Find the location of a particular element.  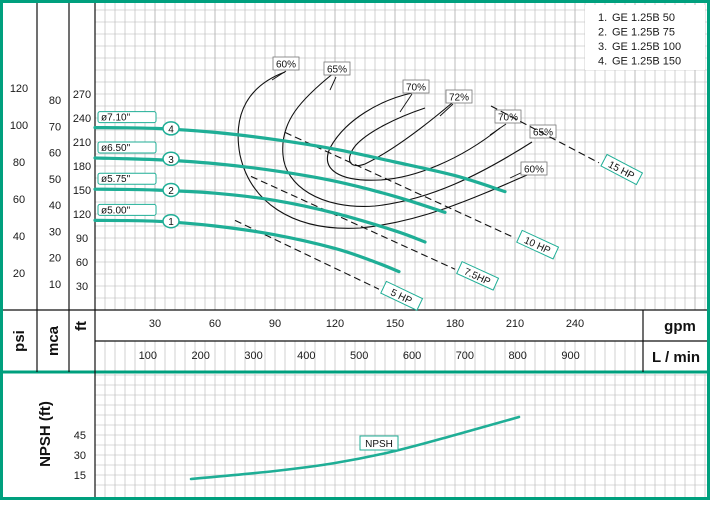

ft-tick: 240 is located at coordinates (82, 119).